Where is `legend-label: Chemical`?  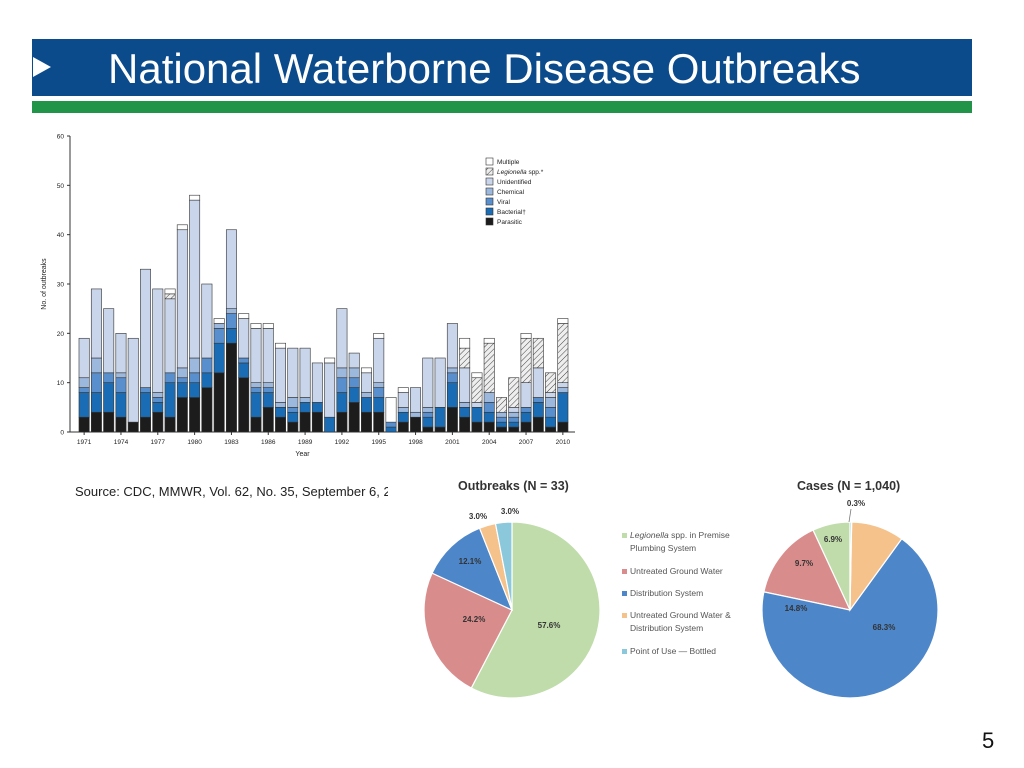 legend-label: Chemical is located at coordinates (511, 192).